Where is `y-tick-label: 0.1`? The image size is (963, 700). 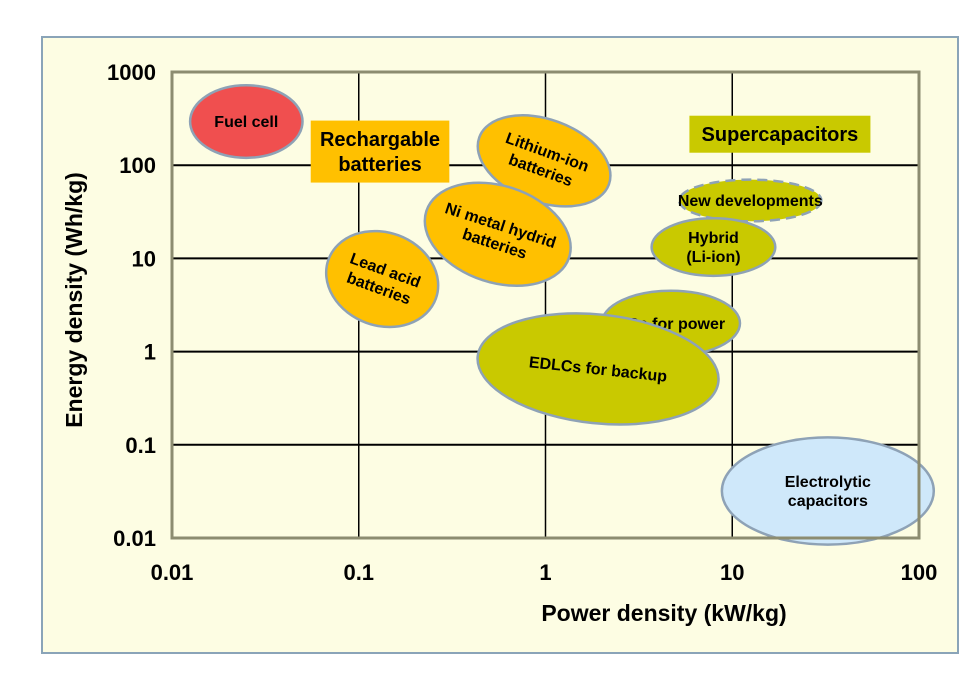 y-tick-label: 0.1 is located at coordinates (140, 445).